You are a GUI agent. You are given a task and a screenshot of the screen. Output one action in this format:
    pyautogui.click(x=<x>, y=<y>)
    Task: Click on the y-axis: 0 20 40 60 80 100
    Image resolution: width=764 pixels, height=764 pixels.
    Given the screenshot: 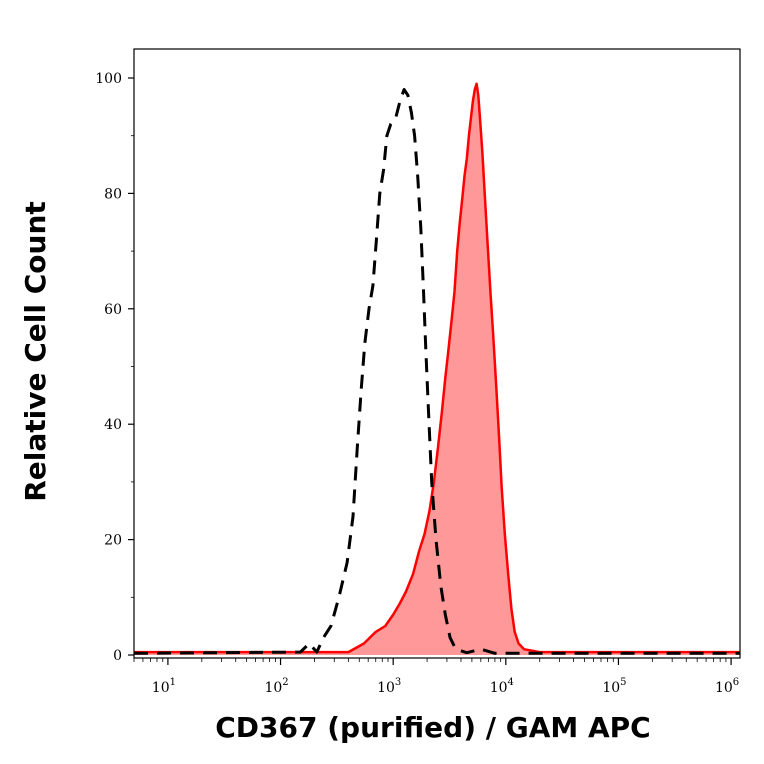 What is the action you would take?
    pyautogui.click(x=114, y=367)
    